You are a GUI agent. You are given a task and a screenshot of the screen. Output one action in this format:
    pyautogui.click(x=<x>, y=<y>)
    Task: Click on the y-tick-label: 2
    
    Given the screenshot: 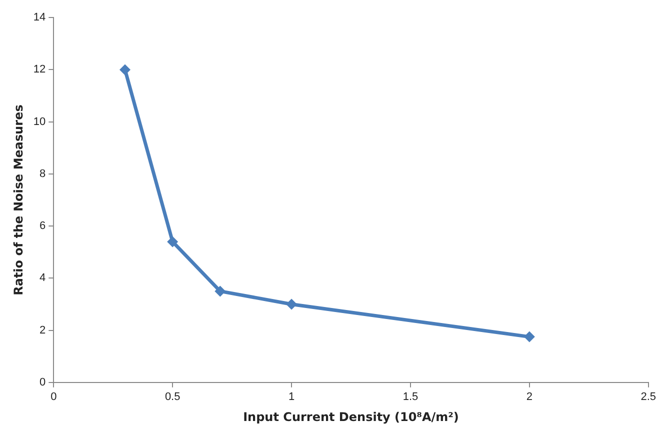 What is the action you would take?
    pyautogui.click(x=43, y=330)
    